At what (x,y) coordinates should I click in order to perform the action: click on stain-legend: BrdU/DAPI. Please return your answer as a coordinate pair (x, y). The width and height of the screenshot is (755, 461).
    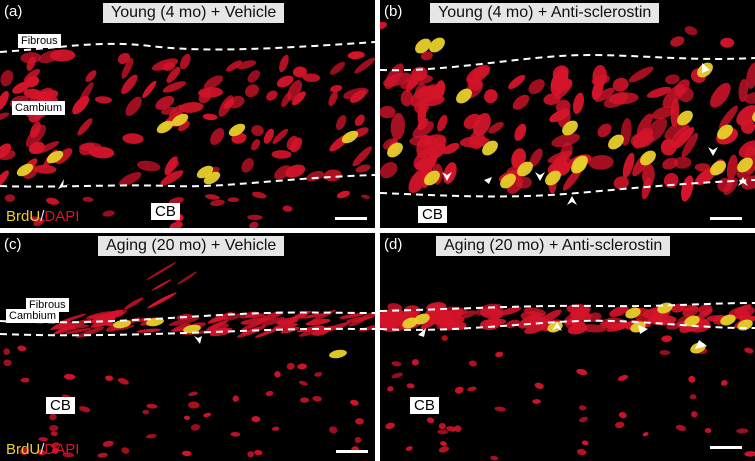
    Looking at the image, I should click on (42, 449).